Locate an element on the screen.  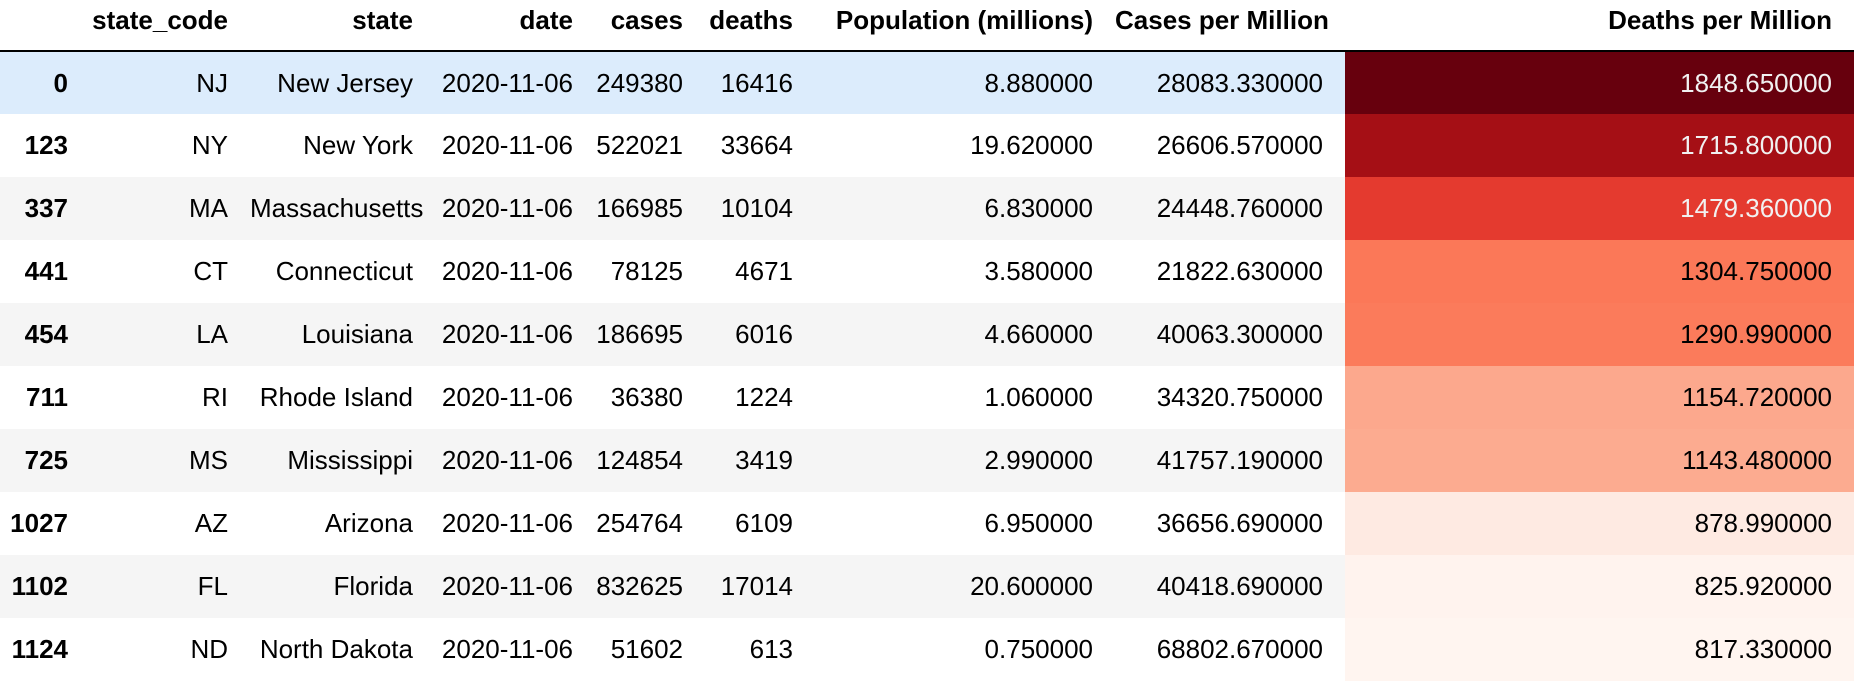
cell-population: 0.750000 is located at coordinates (1038, 649).